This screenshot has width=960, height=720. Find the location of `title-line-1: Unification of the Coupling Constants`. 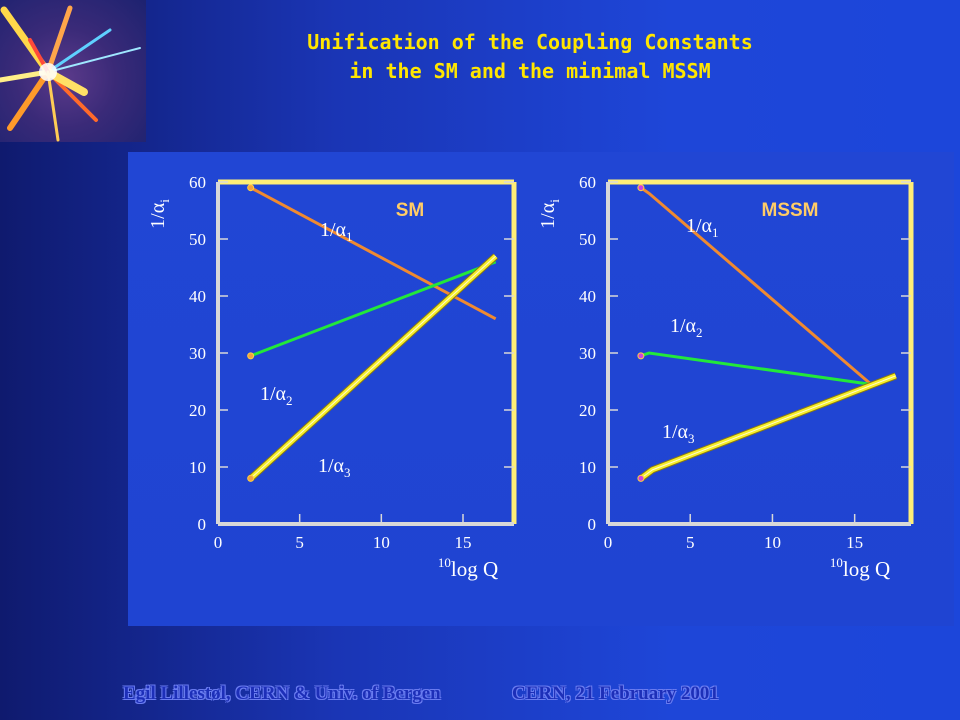

title-line-1: Unification of the Coupling Constants is located at coordinates (530, 42).